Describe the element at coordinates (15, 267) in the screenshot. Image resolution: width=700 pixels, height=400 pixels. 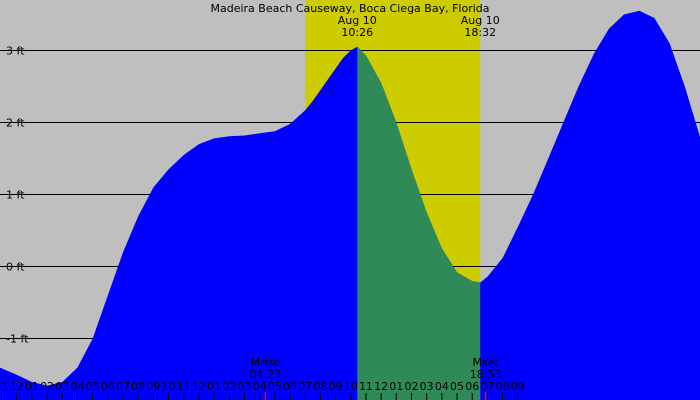
I see `y-tick-label: 0 ft` at that location.